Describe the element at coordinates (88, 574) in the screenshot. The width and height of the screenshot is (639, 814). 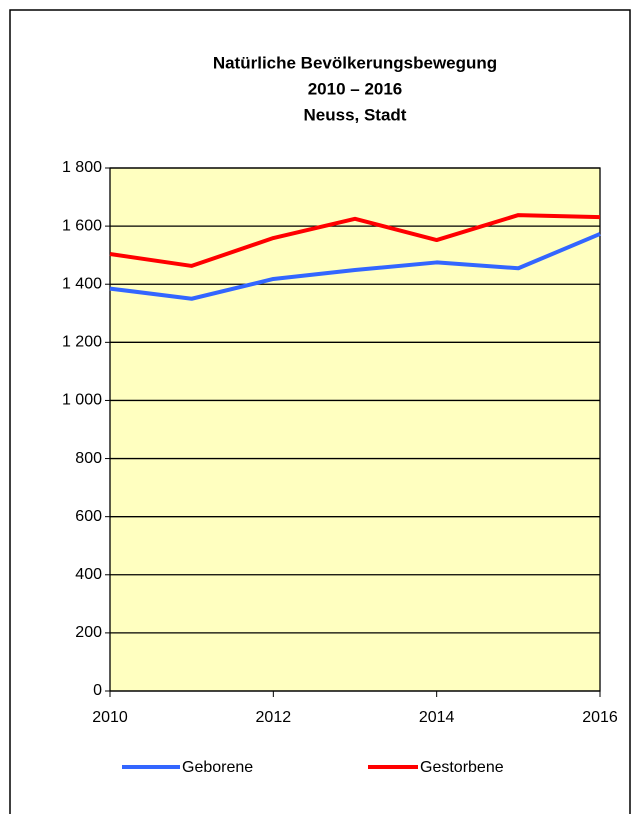
I see `y-tick-label: 400` at that location.